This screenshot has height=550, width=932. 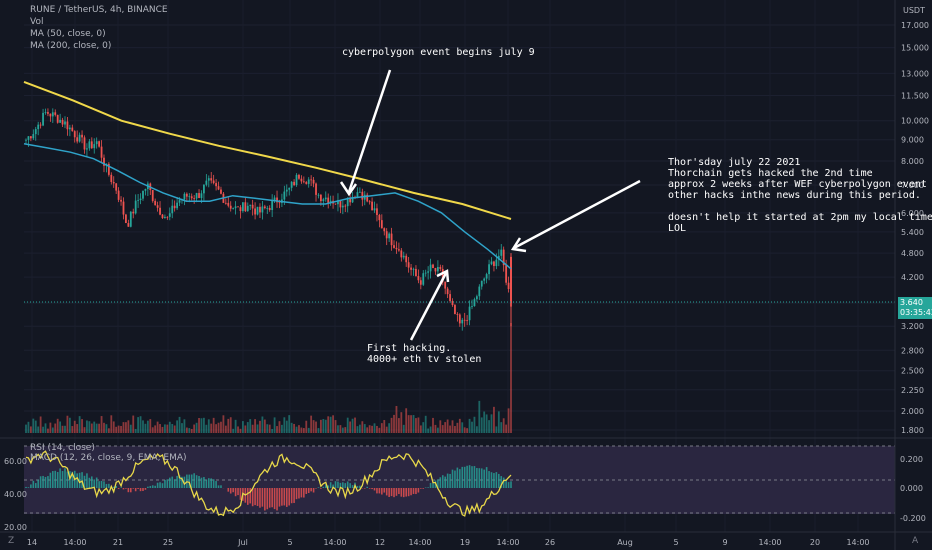 What do you see at coordinates (268, 483) in the screenshot?
I see `rsi-line` at bounding box center [268, 483].